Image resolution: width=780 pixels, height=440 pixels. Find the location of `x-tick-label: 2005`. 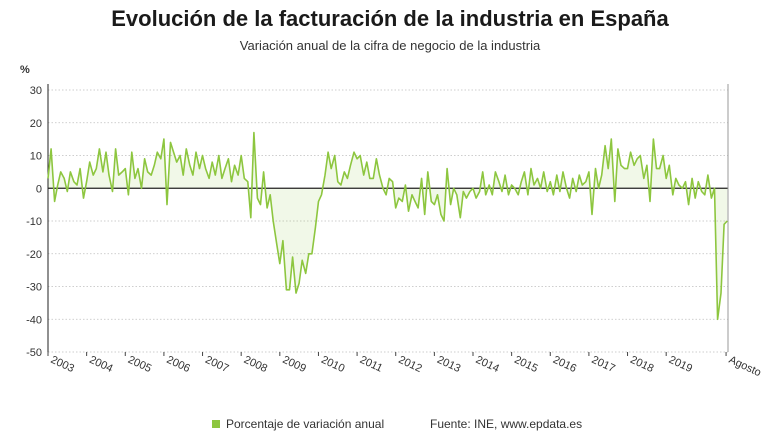

x-tick-label: 2005 is located at coordinates (139, 364).